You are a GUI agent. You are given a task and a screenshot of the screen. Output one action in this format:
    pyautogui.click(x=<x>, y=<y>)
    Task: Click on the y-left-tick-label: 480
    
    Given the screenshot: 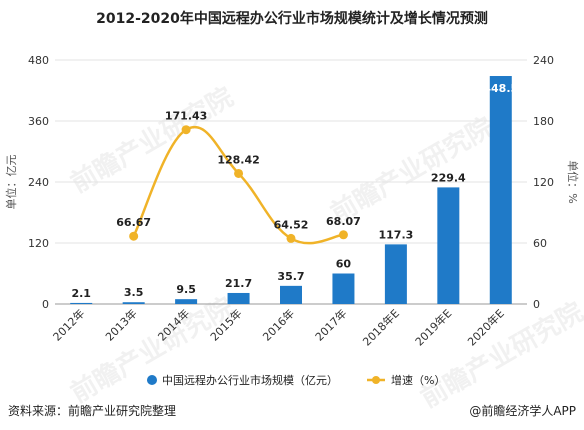 What is the action you would take?
    pyautogui.click(x=38, y=60)
    